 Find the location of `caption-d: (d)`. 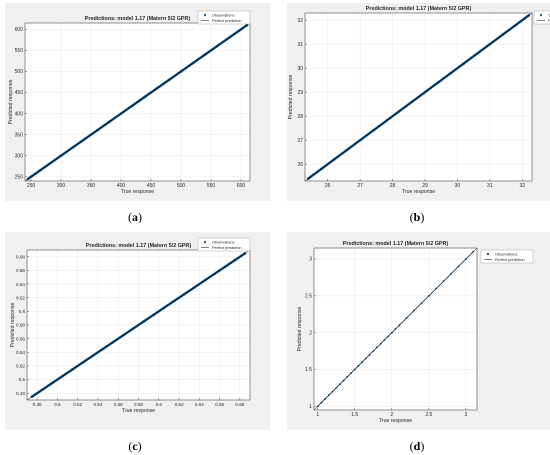

caption-d: (d) is located at coordinates (417, 446).